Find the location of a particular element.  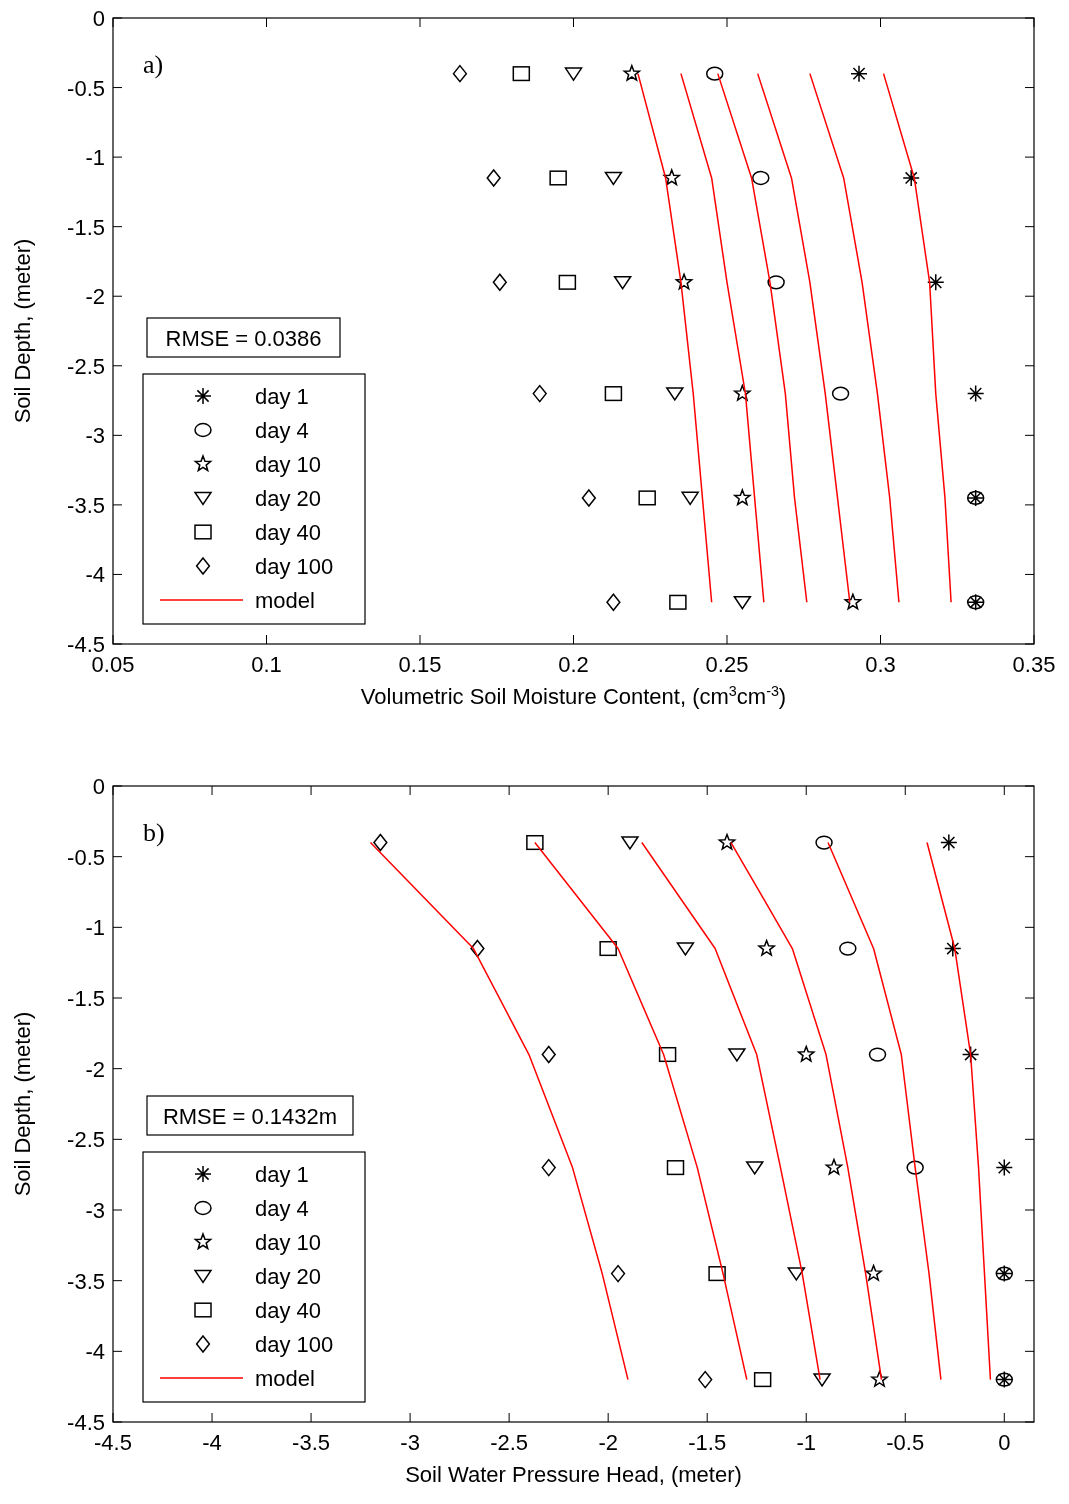

x-tick-label: 0.35 is located at coordinates (1034, 664).